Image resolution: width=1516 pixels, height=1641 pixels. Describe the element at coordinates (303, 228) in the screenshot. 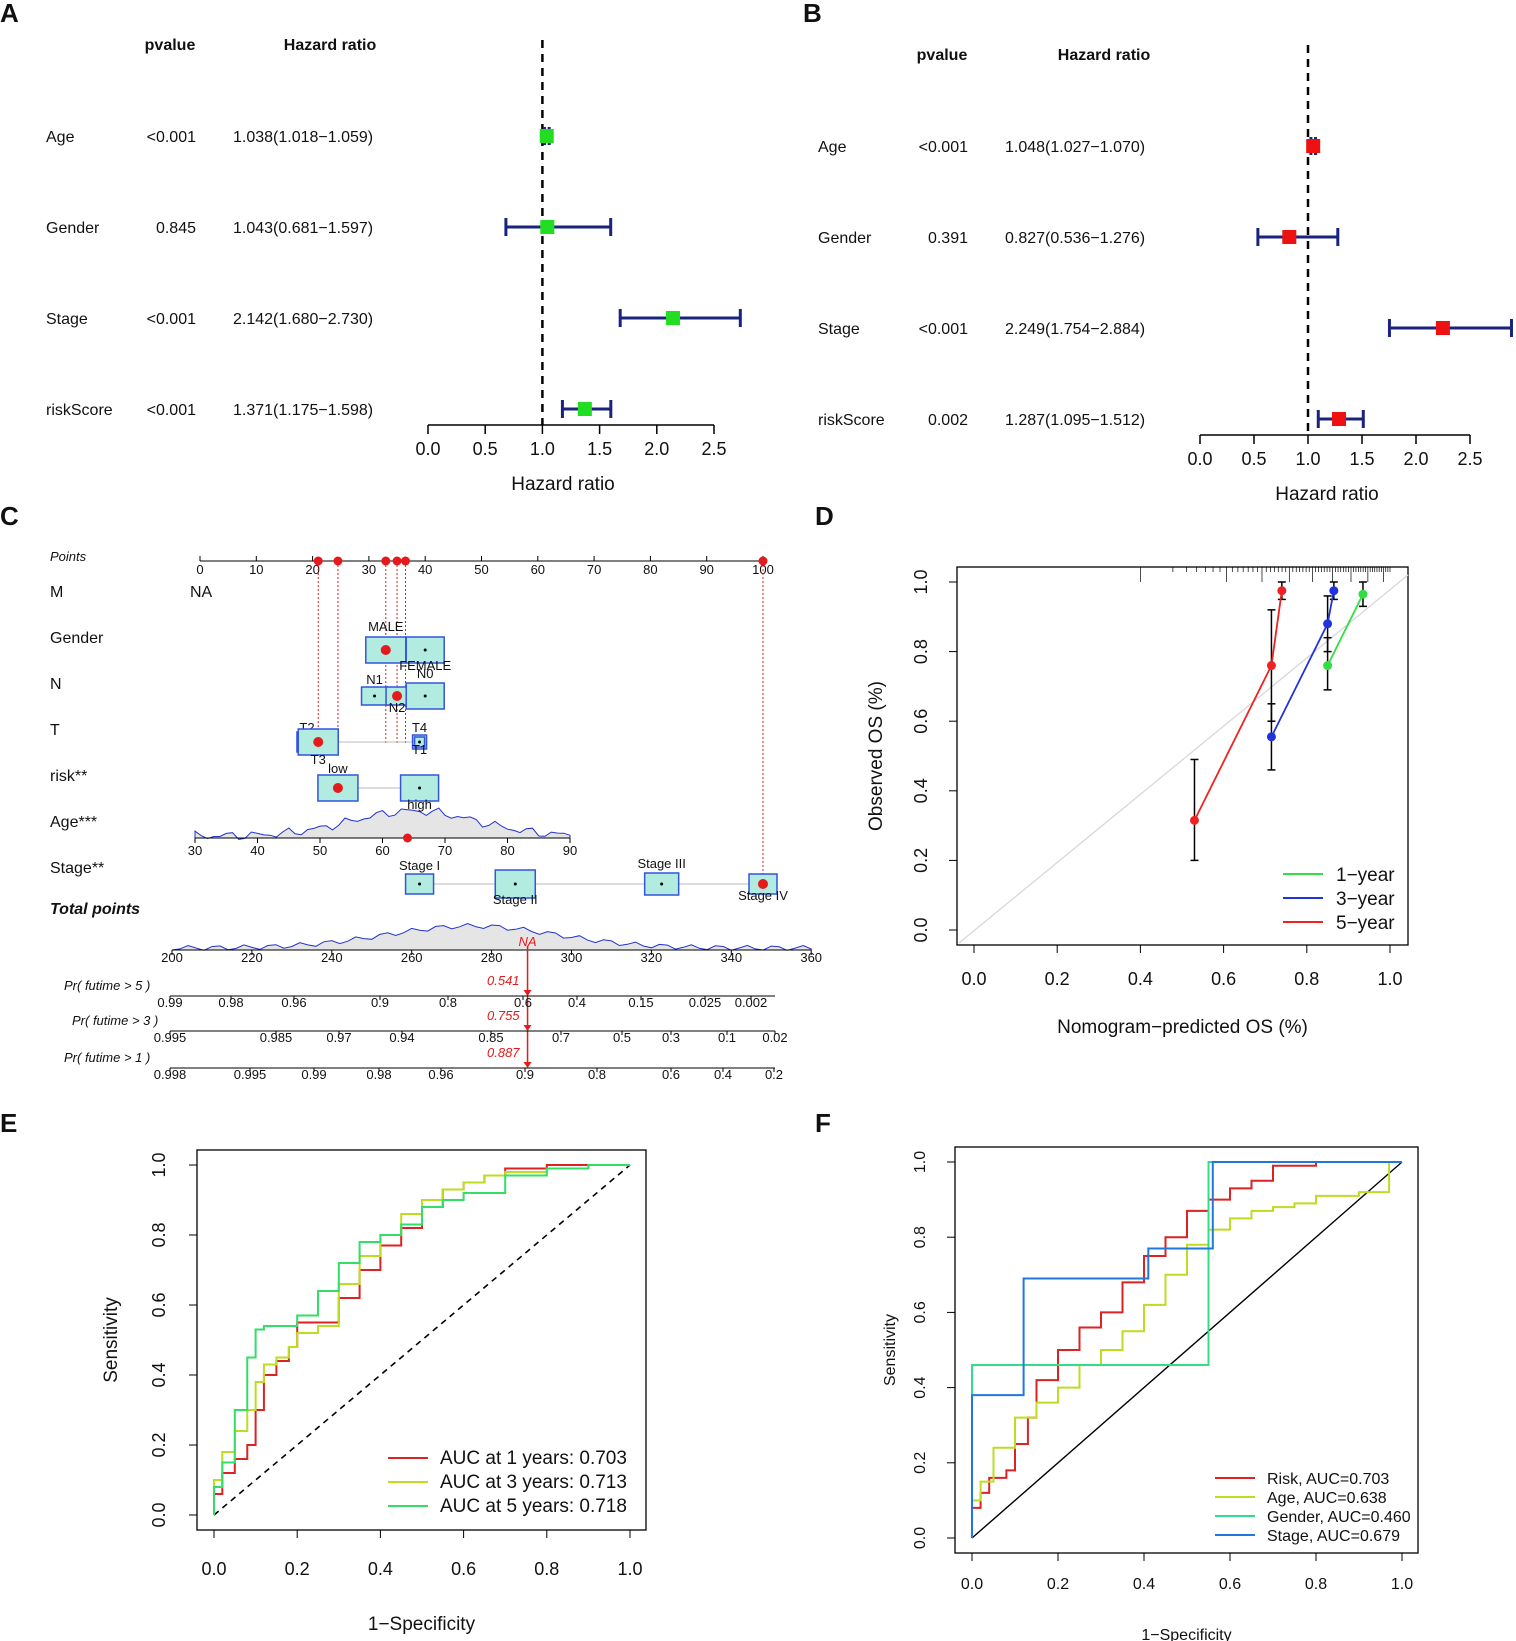

I see `row-hr-text: 1.043(0.681−1.597)` at that location.